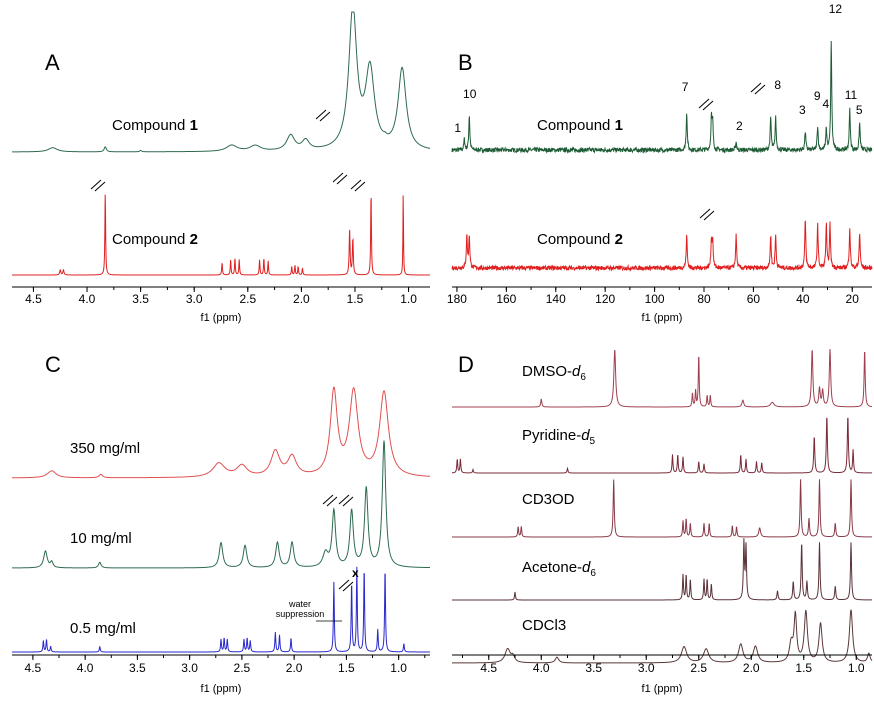 Image resolution: width=874 pixels, height=704 pixels. Describe the element at coordinates (52, 62) in the screenshot. I see `panel-label-a: A` at that location.